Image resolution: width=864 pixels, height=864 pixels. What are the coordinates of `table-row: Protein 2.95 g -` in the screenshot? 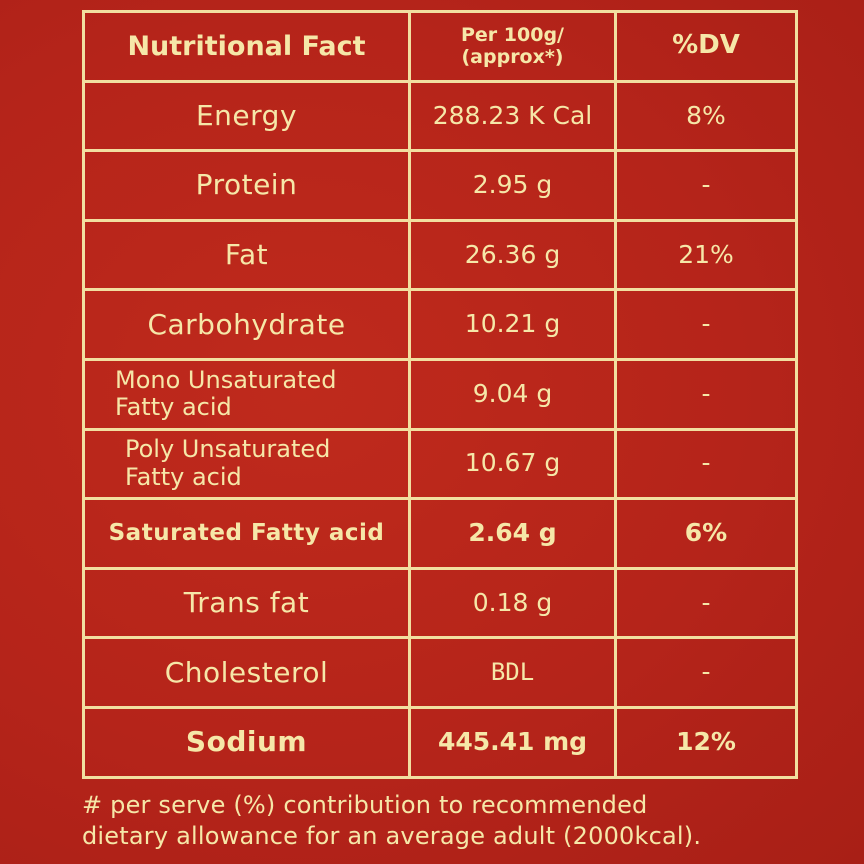 It's located at (440, 185).